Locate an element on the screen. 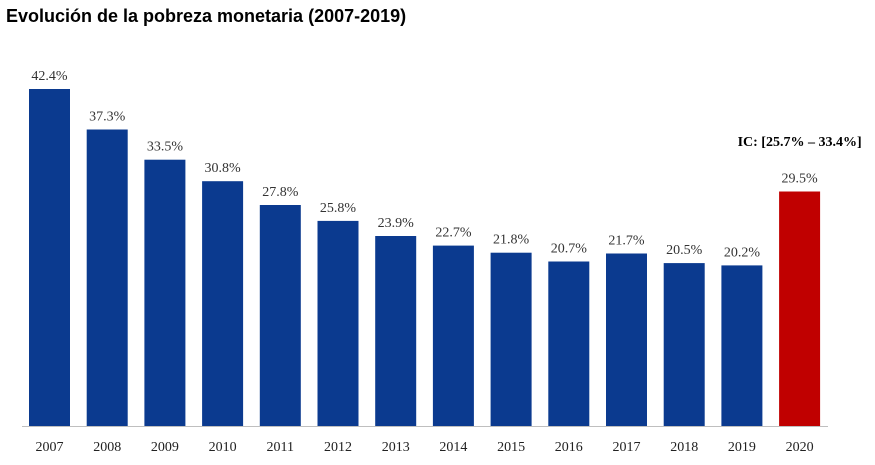 Image resolution: width=875 pixels, height=465 pixels. x-tick-2018: 2018 is located at coordinates (684, 447).